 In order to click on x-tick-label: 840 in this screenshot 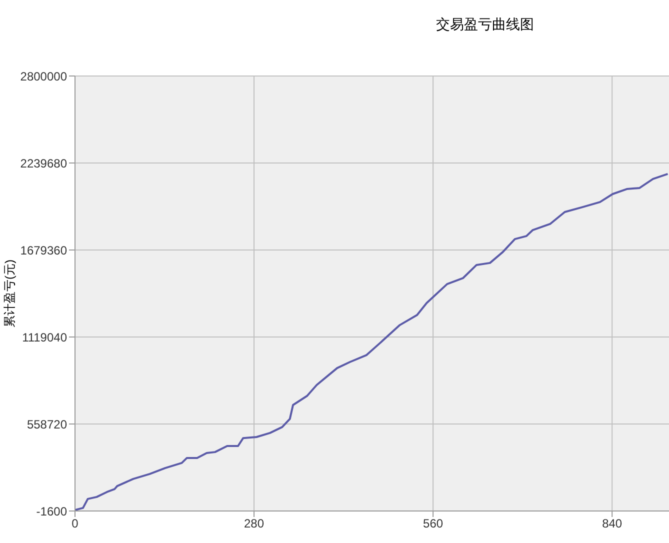, I will do `click(612, 523)`.